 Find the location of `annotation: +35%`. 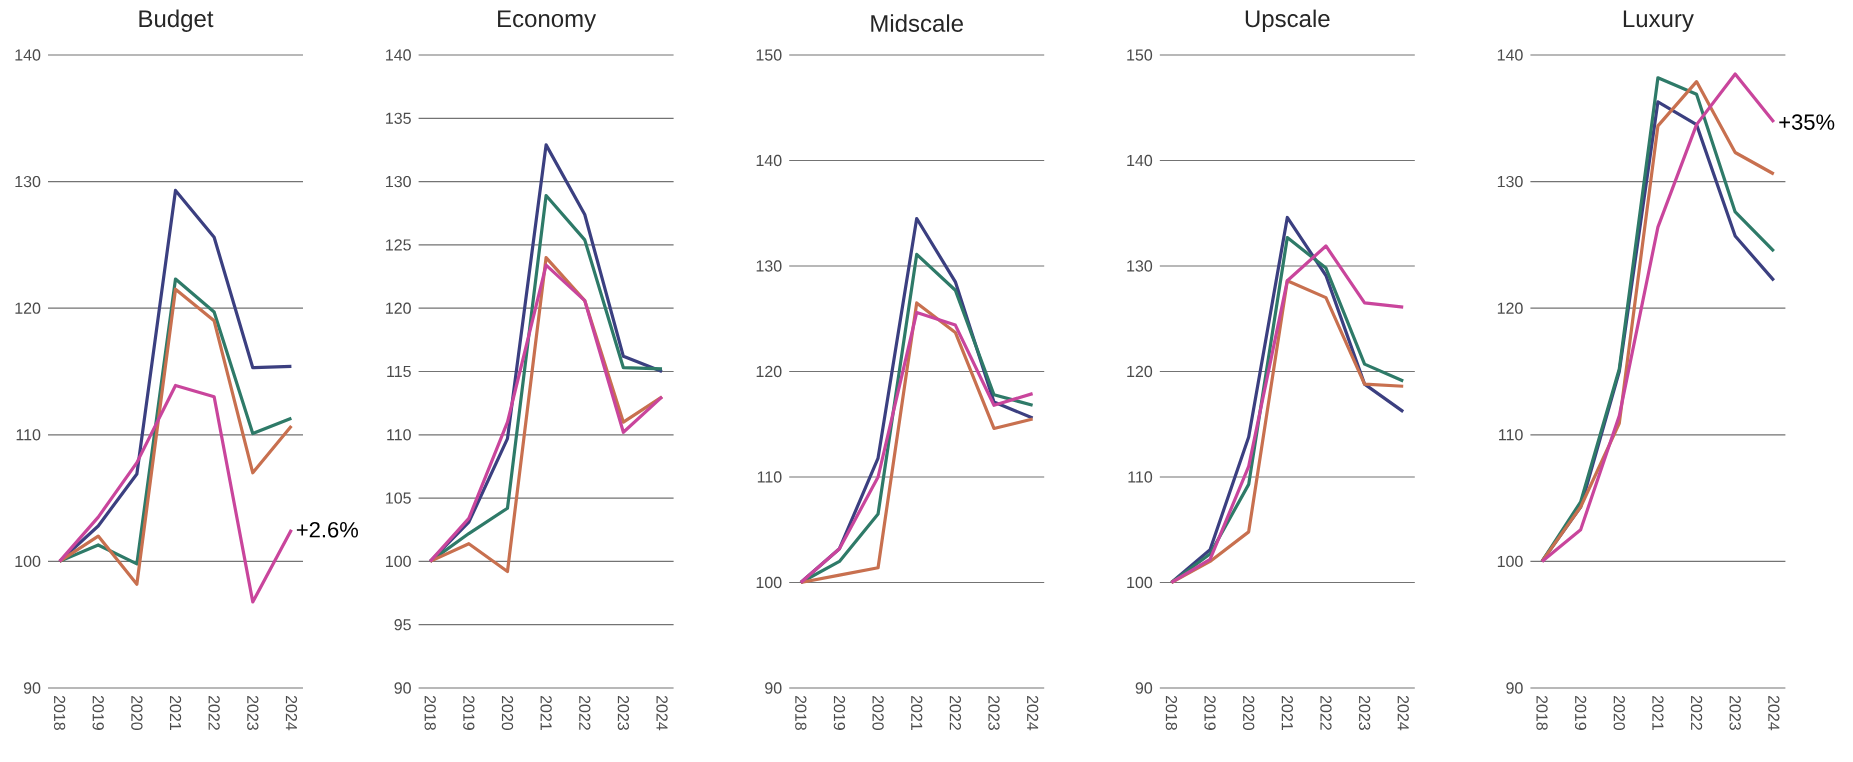

annotation: +35% is located at coordinates (1807, 122).